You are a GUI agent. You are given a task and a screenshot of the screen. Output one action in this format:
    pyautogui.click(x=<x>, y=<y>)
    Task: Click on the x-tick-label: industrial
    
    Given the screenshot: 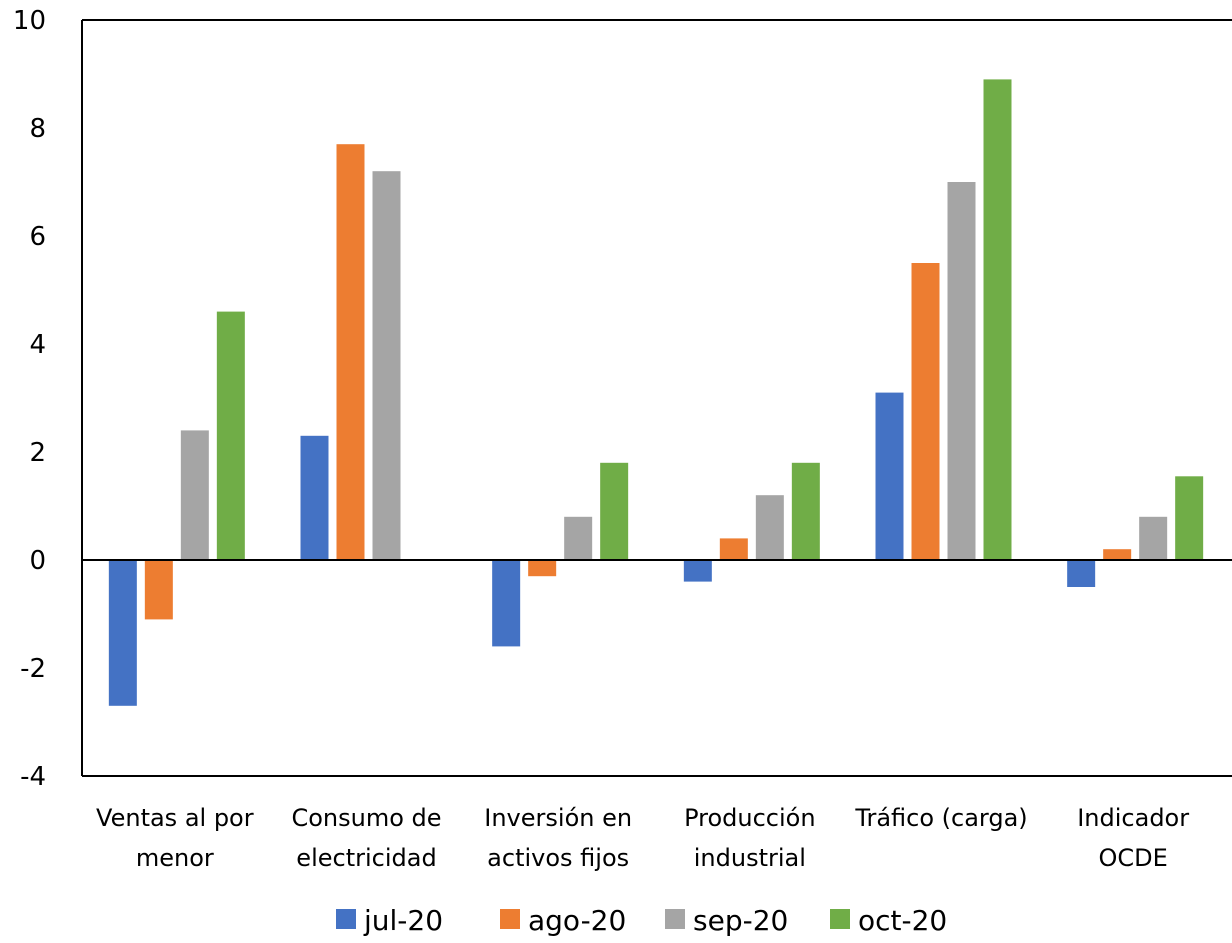 What is the action you would take?
    pyautogui.click(x=750, y=858)
    